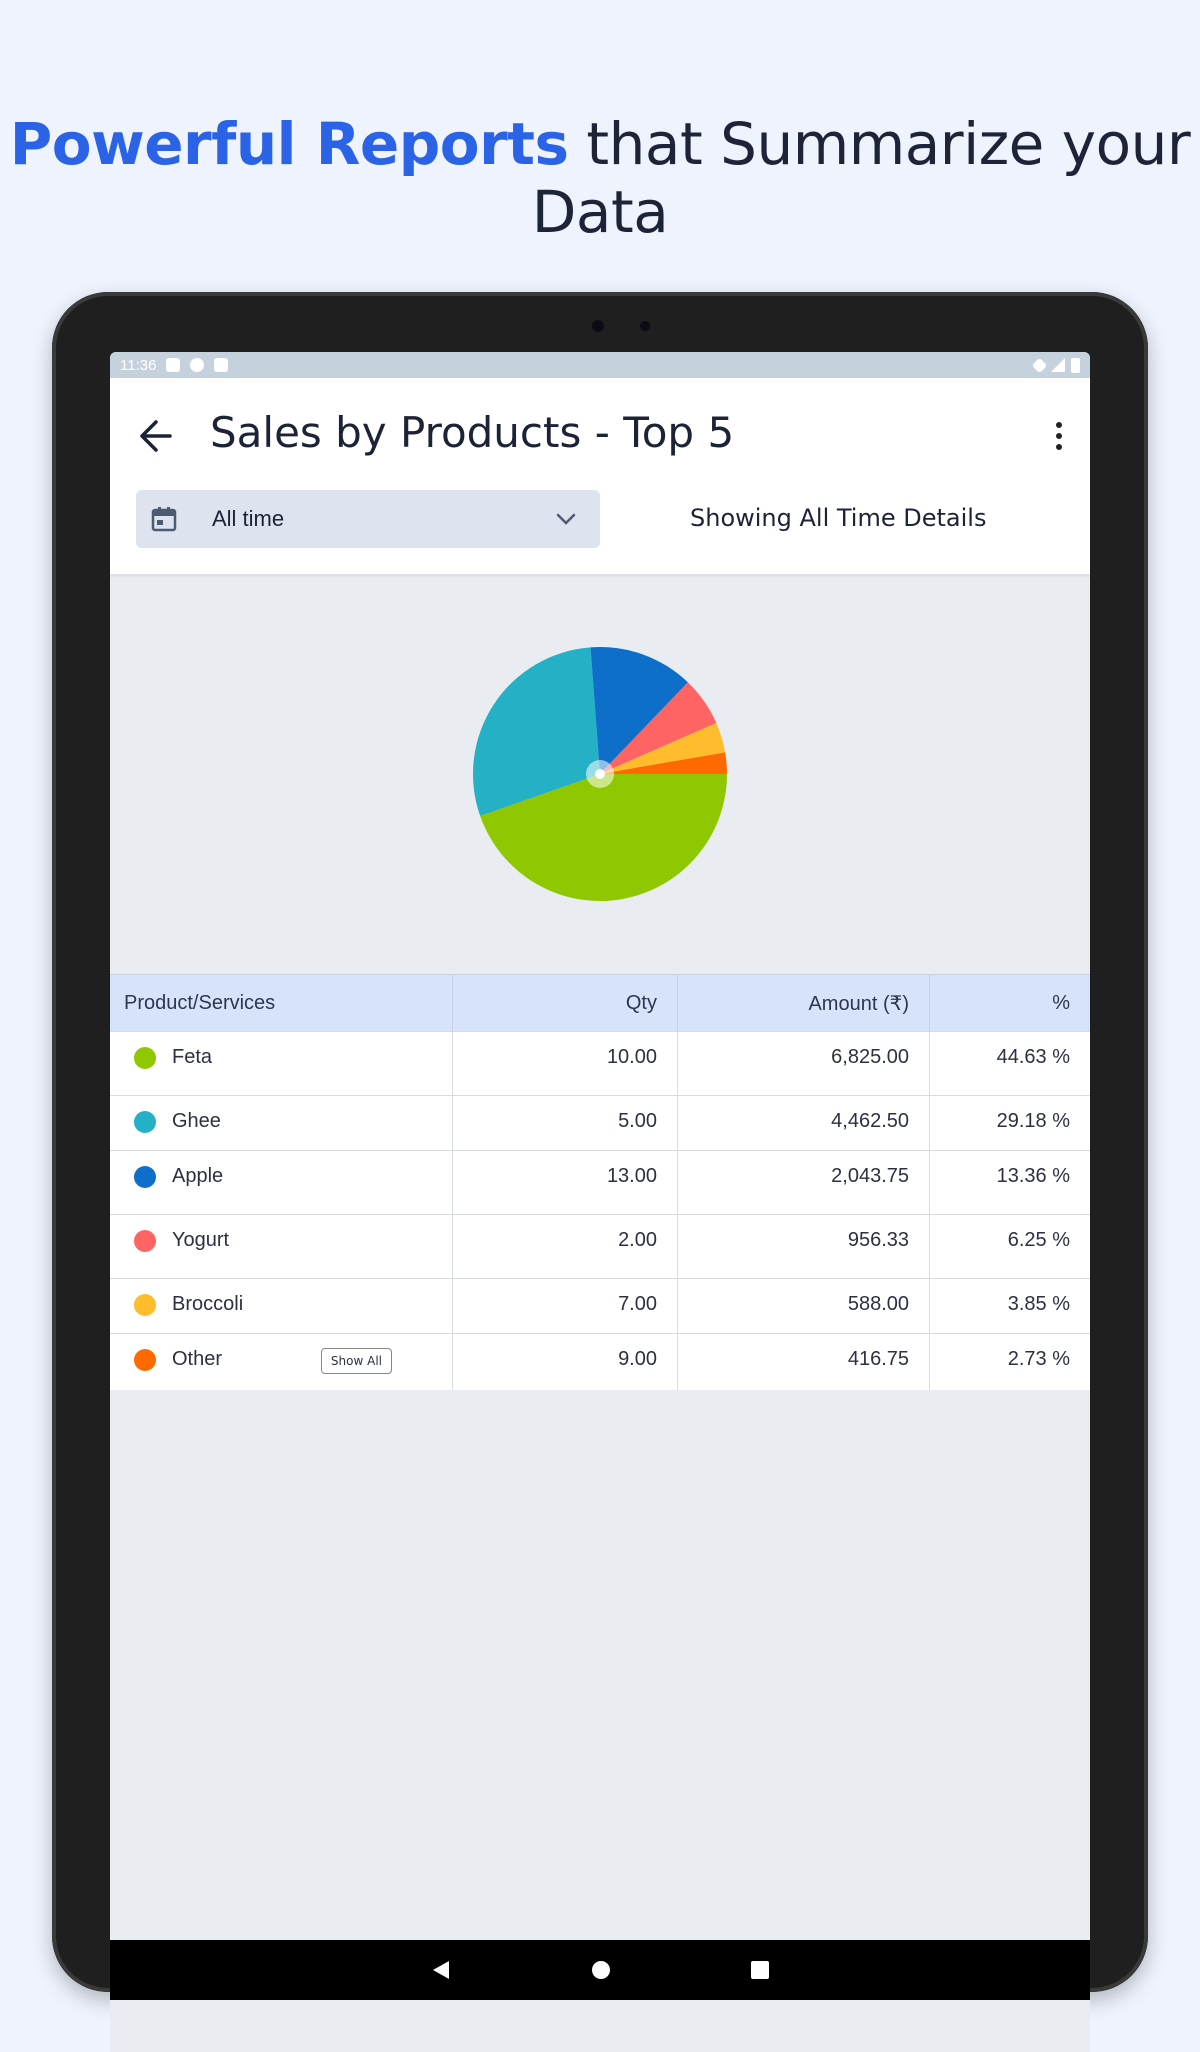 The height and width of the screenshot is (2052, 1200). I want to click on qty-cell: 9.00, so click(565, 1361).